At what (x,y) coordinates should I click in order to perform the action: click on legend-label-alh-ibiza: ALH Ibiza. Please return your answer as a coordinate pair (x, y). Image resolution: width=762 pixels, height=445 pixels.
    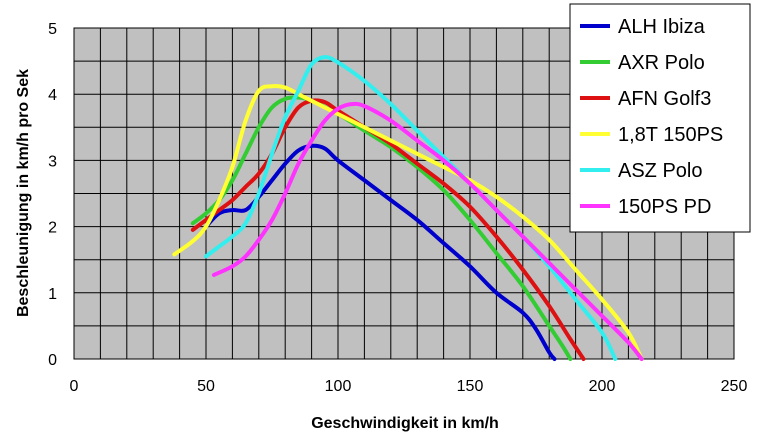
    Looking at the image, I should click on (662, 27).